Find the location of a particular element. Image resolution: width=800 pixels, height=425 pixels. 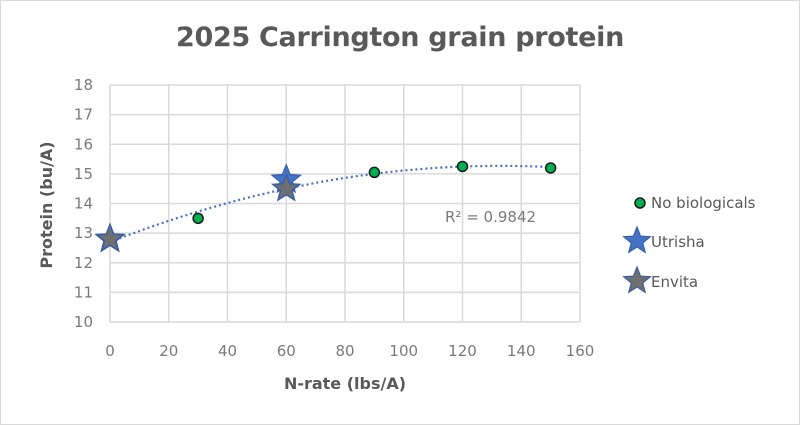

data-points is located at coordinates (325, 206).